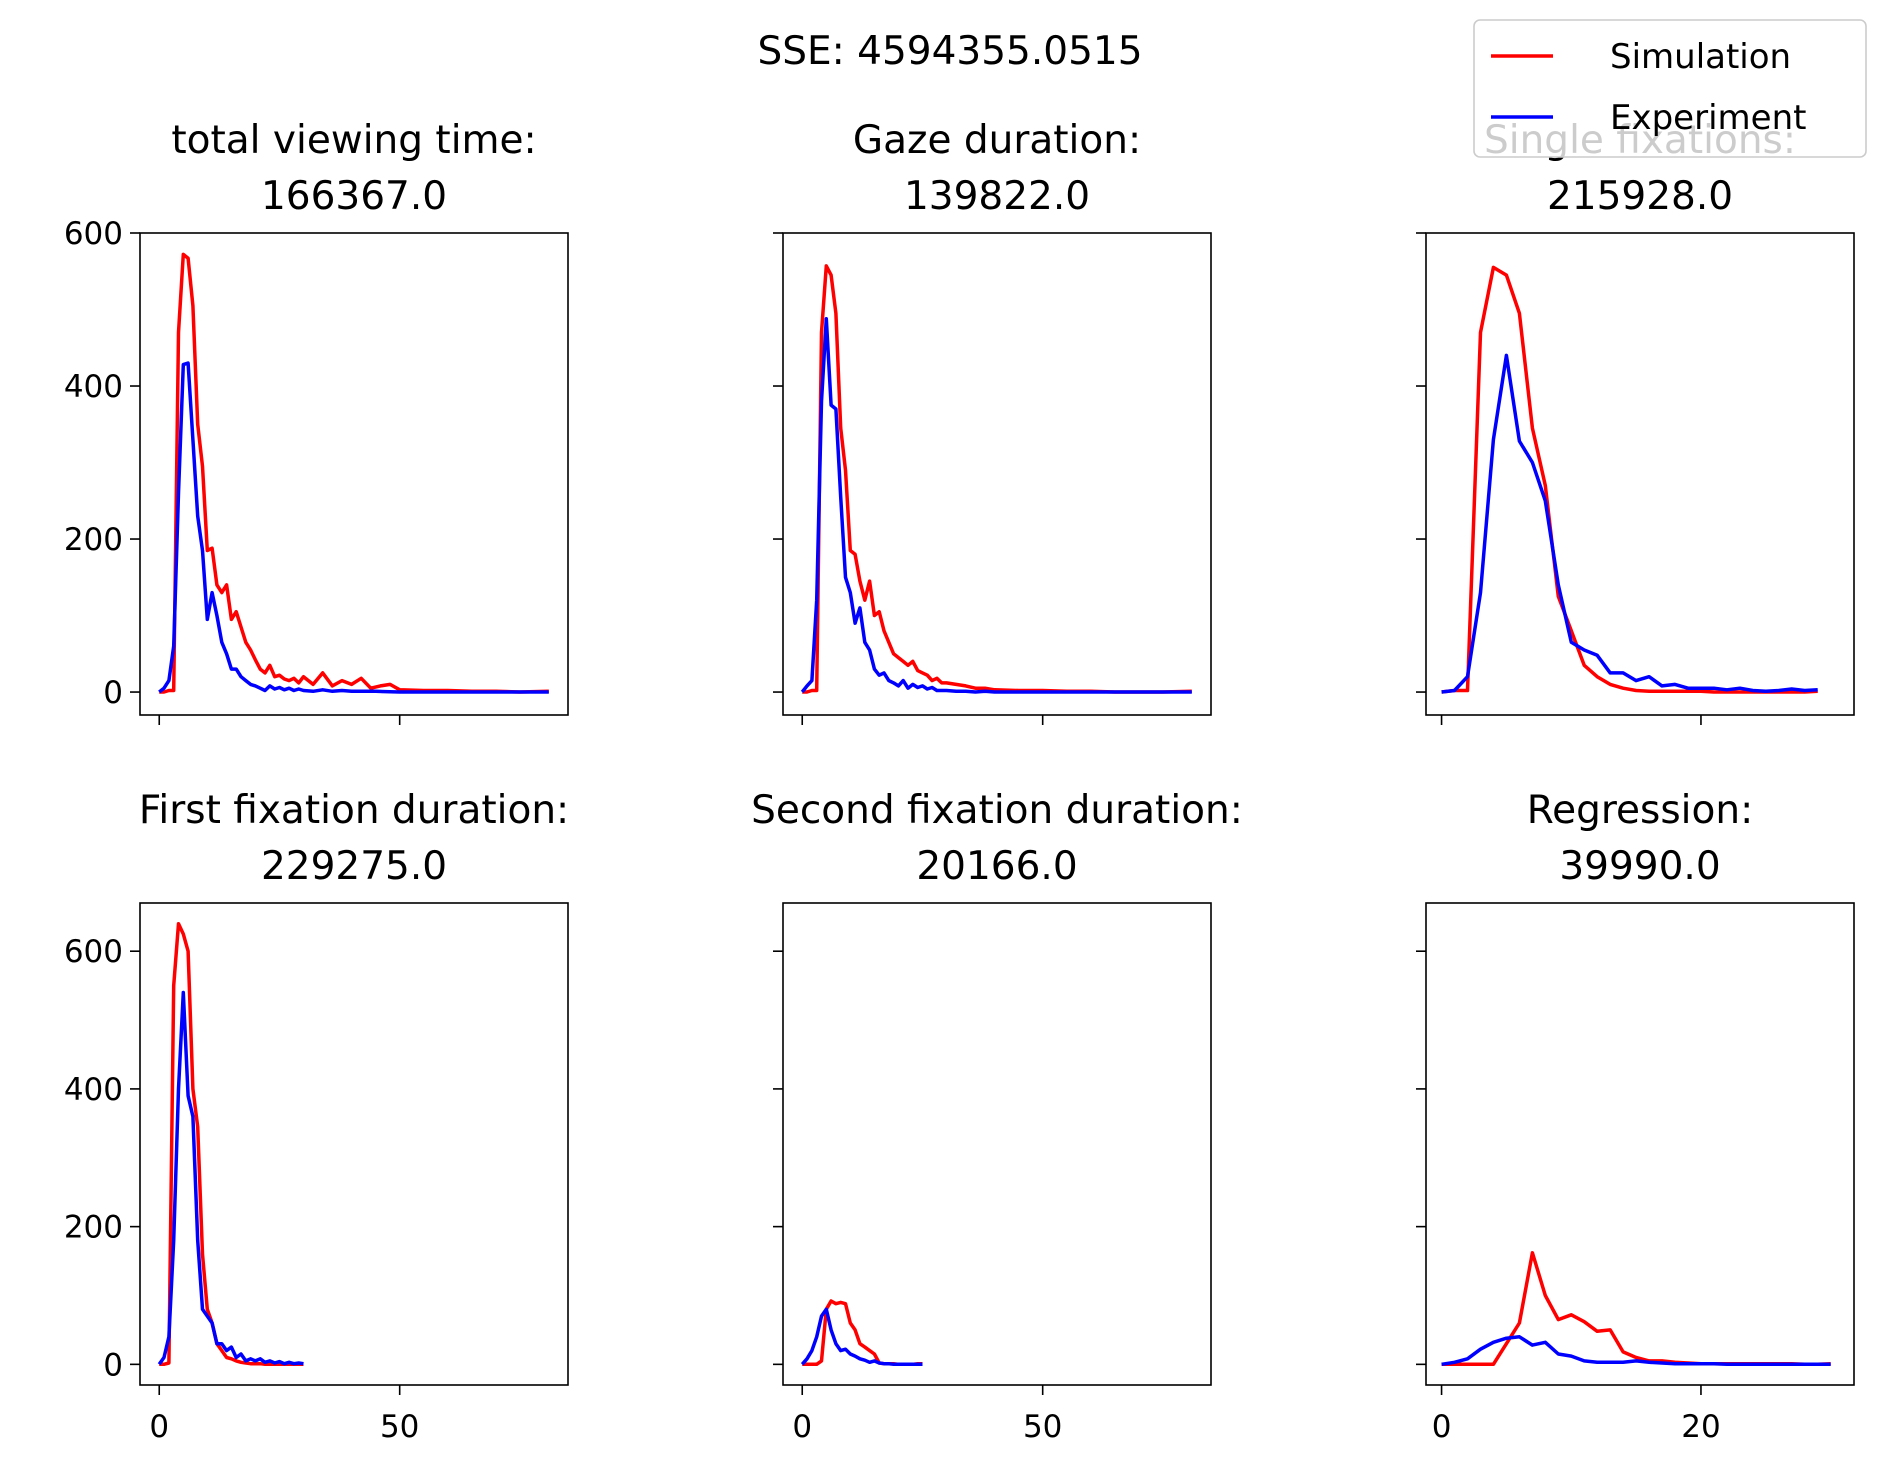 This screenshot has width=1883, height=1483. I want to click on subplot-regression: Regression: 39990.0 0 20, so click(1635, 1116).